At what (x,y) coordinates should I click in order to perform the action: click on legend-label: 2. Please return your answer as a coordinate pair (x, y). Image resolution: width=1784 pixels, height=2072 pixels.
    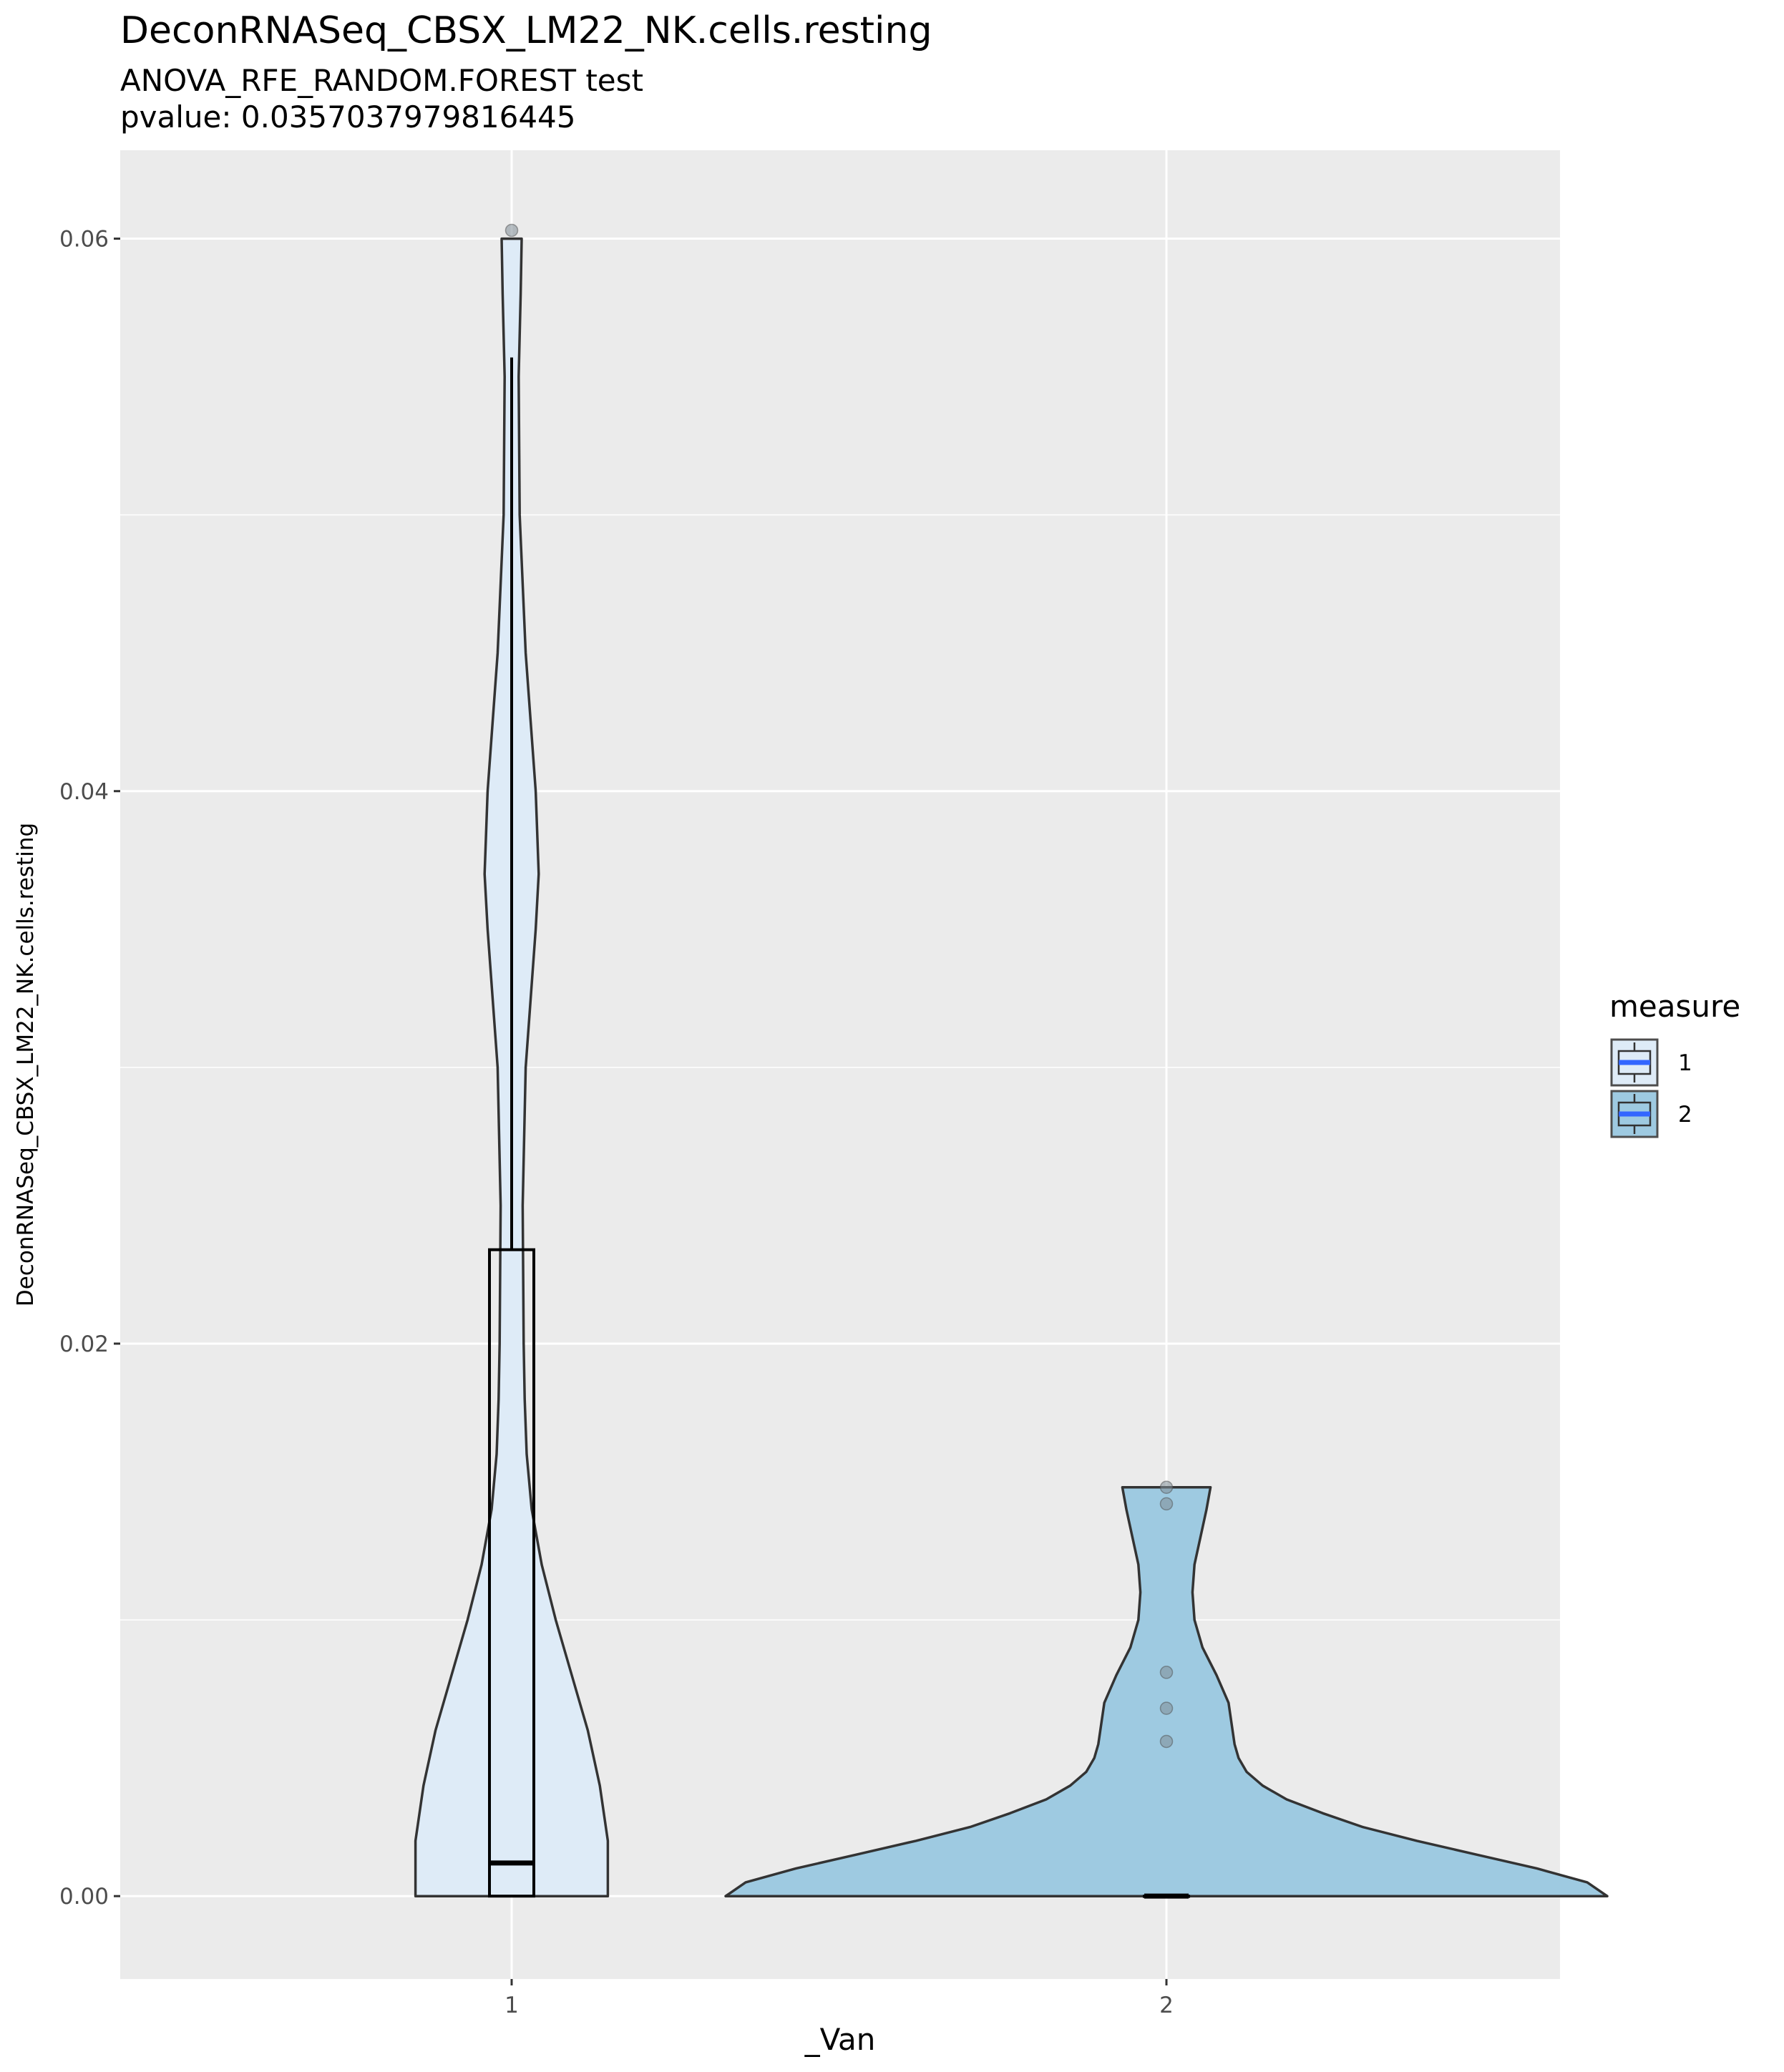
    Looking at the image, I should click on (1685, 1115).